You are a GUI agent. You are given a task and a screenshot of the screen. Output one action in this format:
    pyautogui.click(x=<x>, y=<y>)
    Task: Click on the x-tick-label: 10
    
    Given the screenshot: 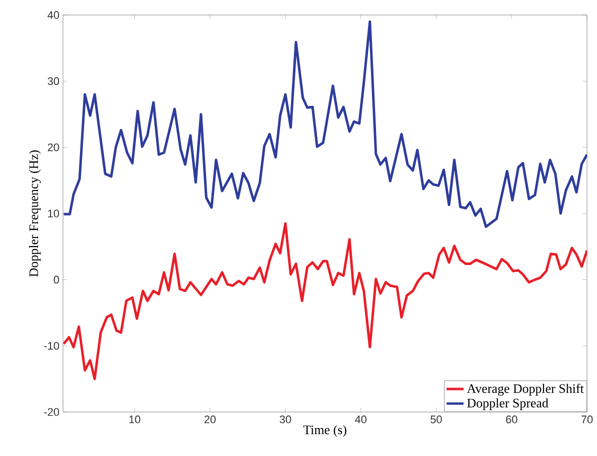 What is the action you would take?
    pyautogui.click(x=134, y=420)
    